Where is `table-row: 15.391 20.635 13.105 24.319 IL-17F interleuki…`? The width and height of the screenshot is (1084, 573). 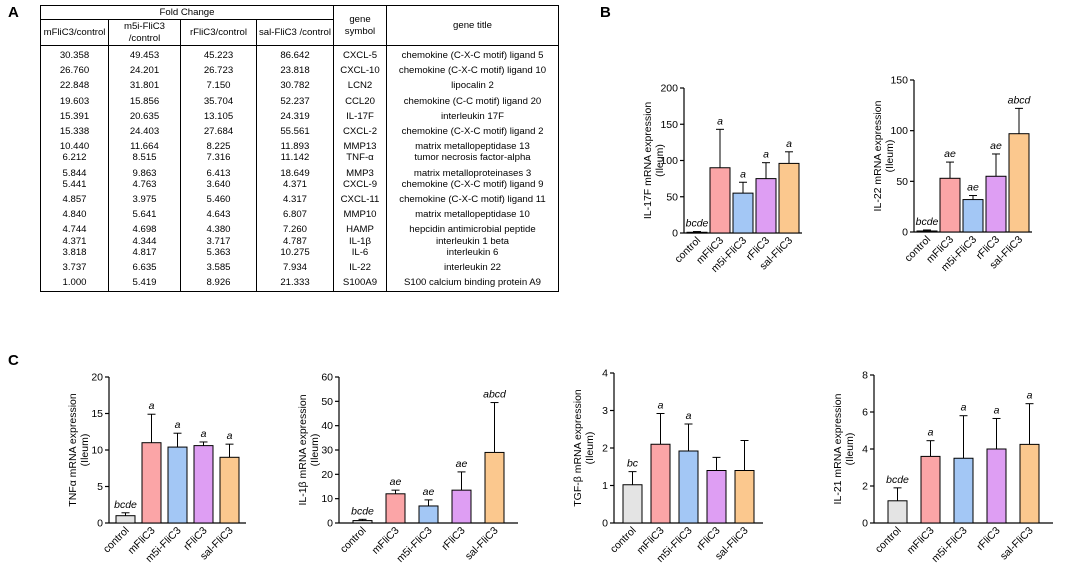
table-row: 15.391 20.635 13.105 24.319 IL-17F interleuki… is located at coordinates (299, 114).